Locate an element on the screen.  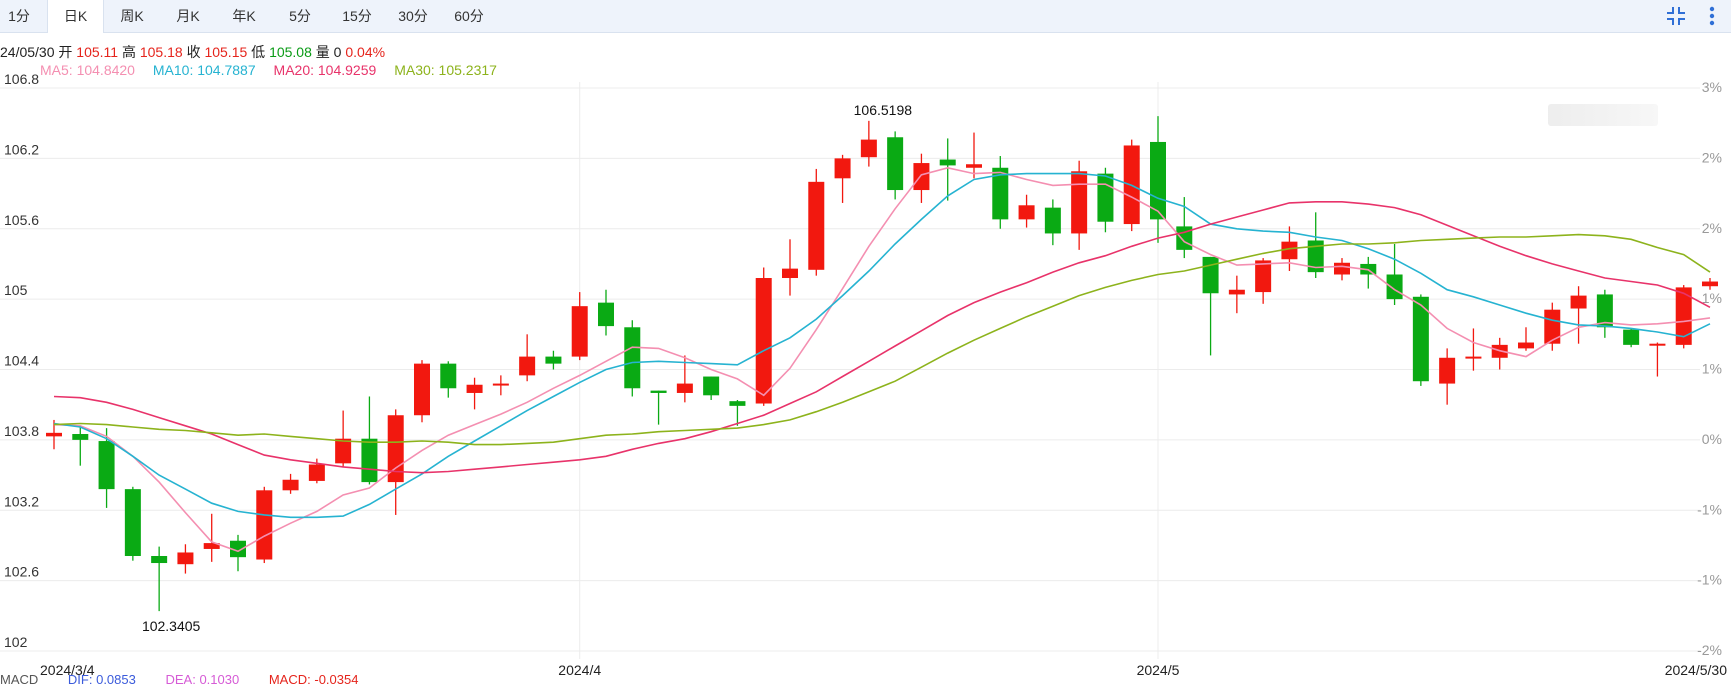
ma30-value: 105.2317 is located at coordinates (467, 70).